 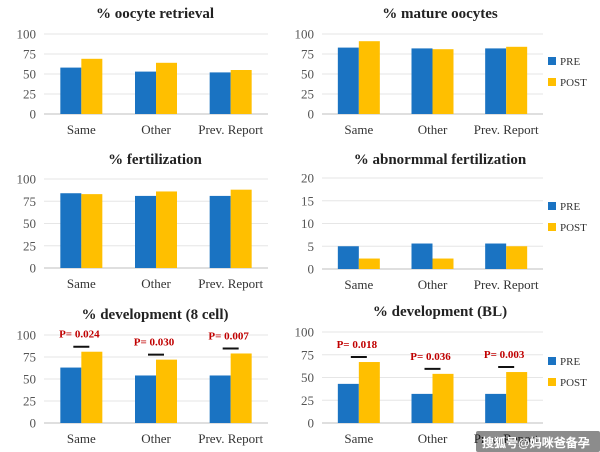 I want to click on p-value-label: P= 0.003, so click(x=504, y=355).